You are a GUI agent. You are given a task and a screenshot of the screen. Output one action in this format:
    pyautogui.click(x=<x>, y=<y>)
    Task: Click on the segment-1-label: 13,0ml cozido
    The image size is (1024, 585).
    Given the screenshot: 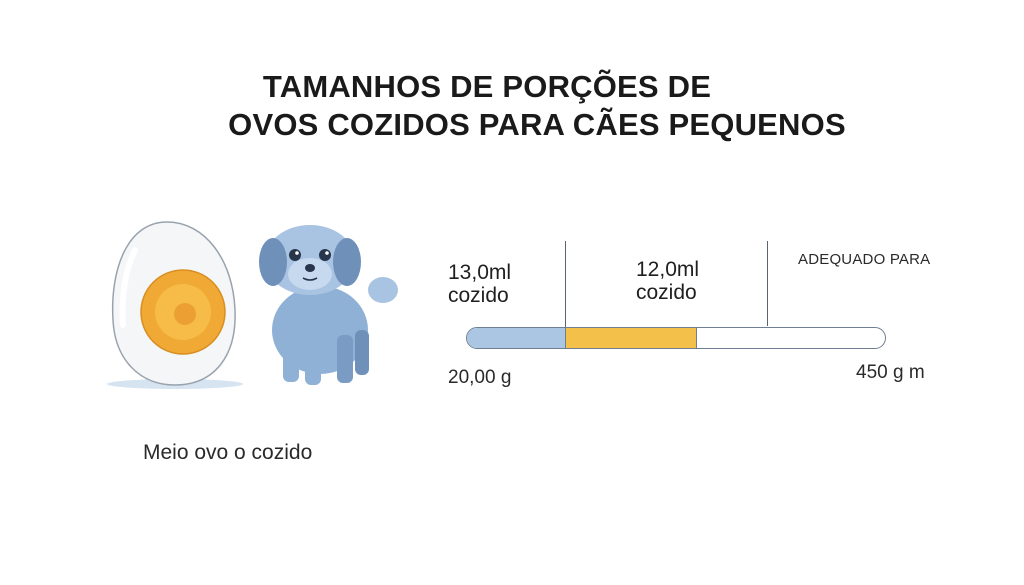 What is the action you would take?
    pyautogui.click(x=479, y=284)
    